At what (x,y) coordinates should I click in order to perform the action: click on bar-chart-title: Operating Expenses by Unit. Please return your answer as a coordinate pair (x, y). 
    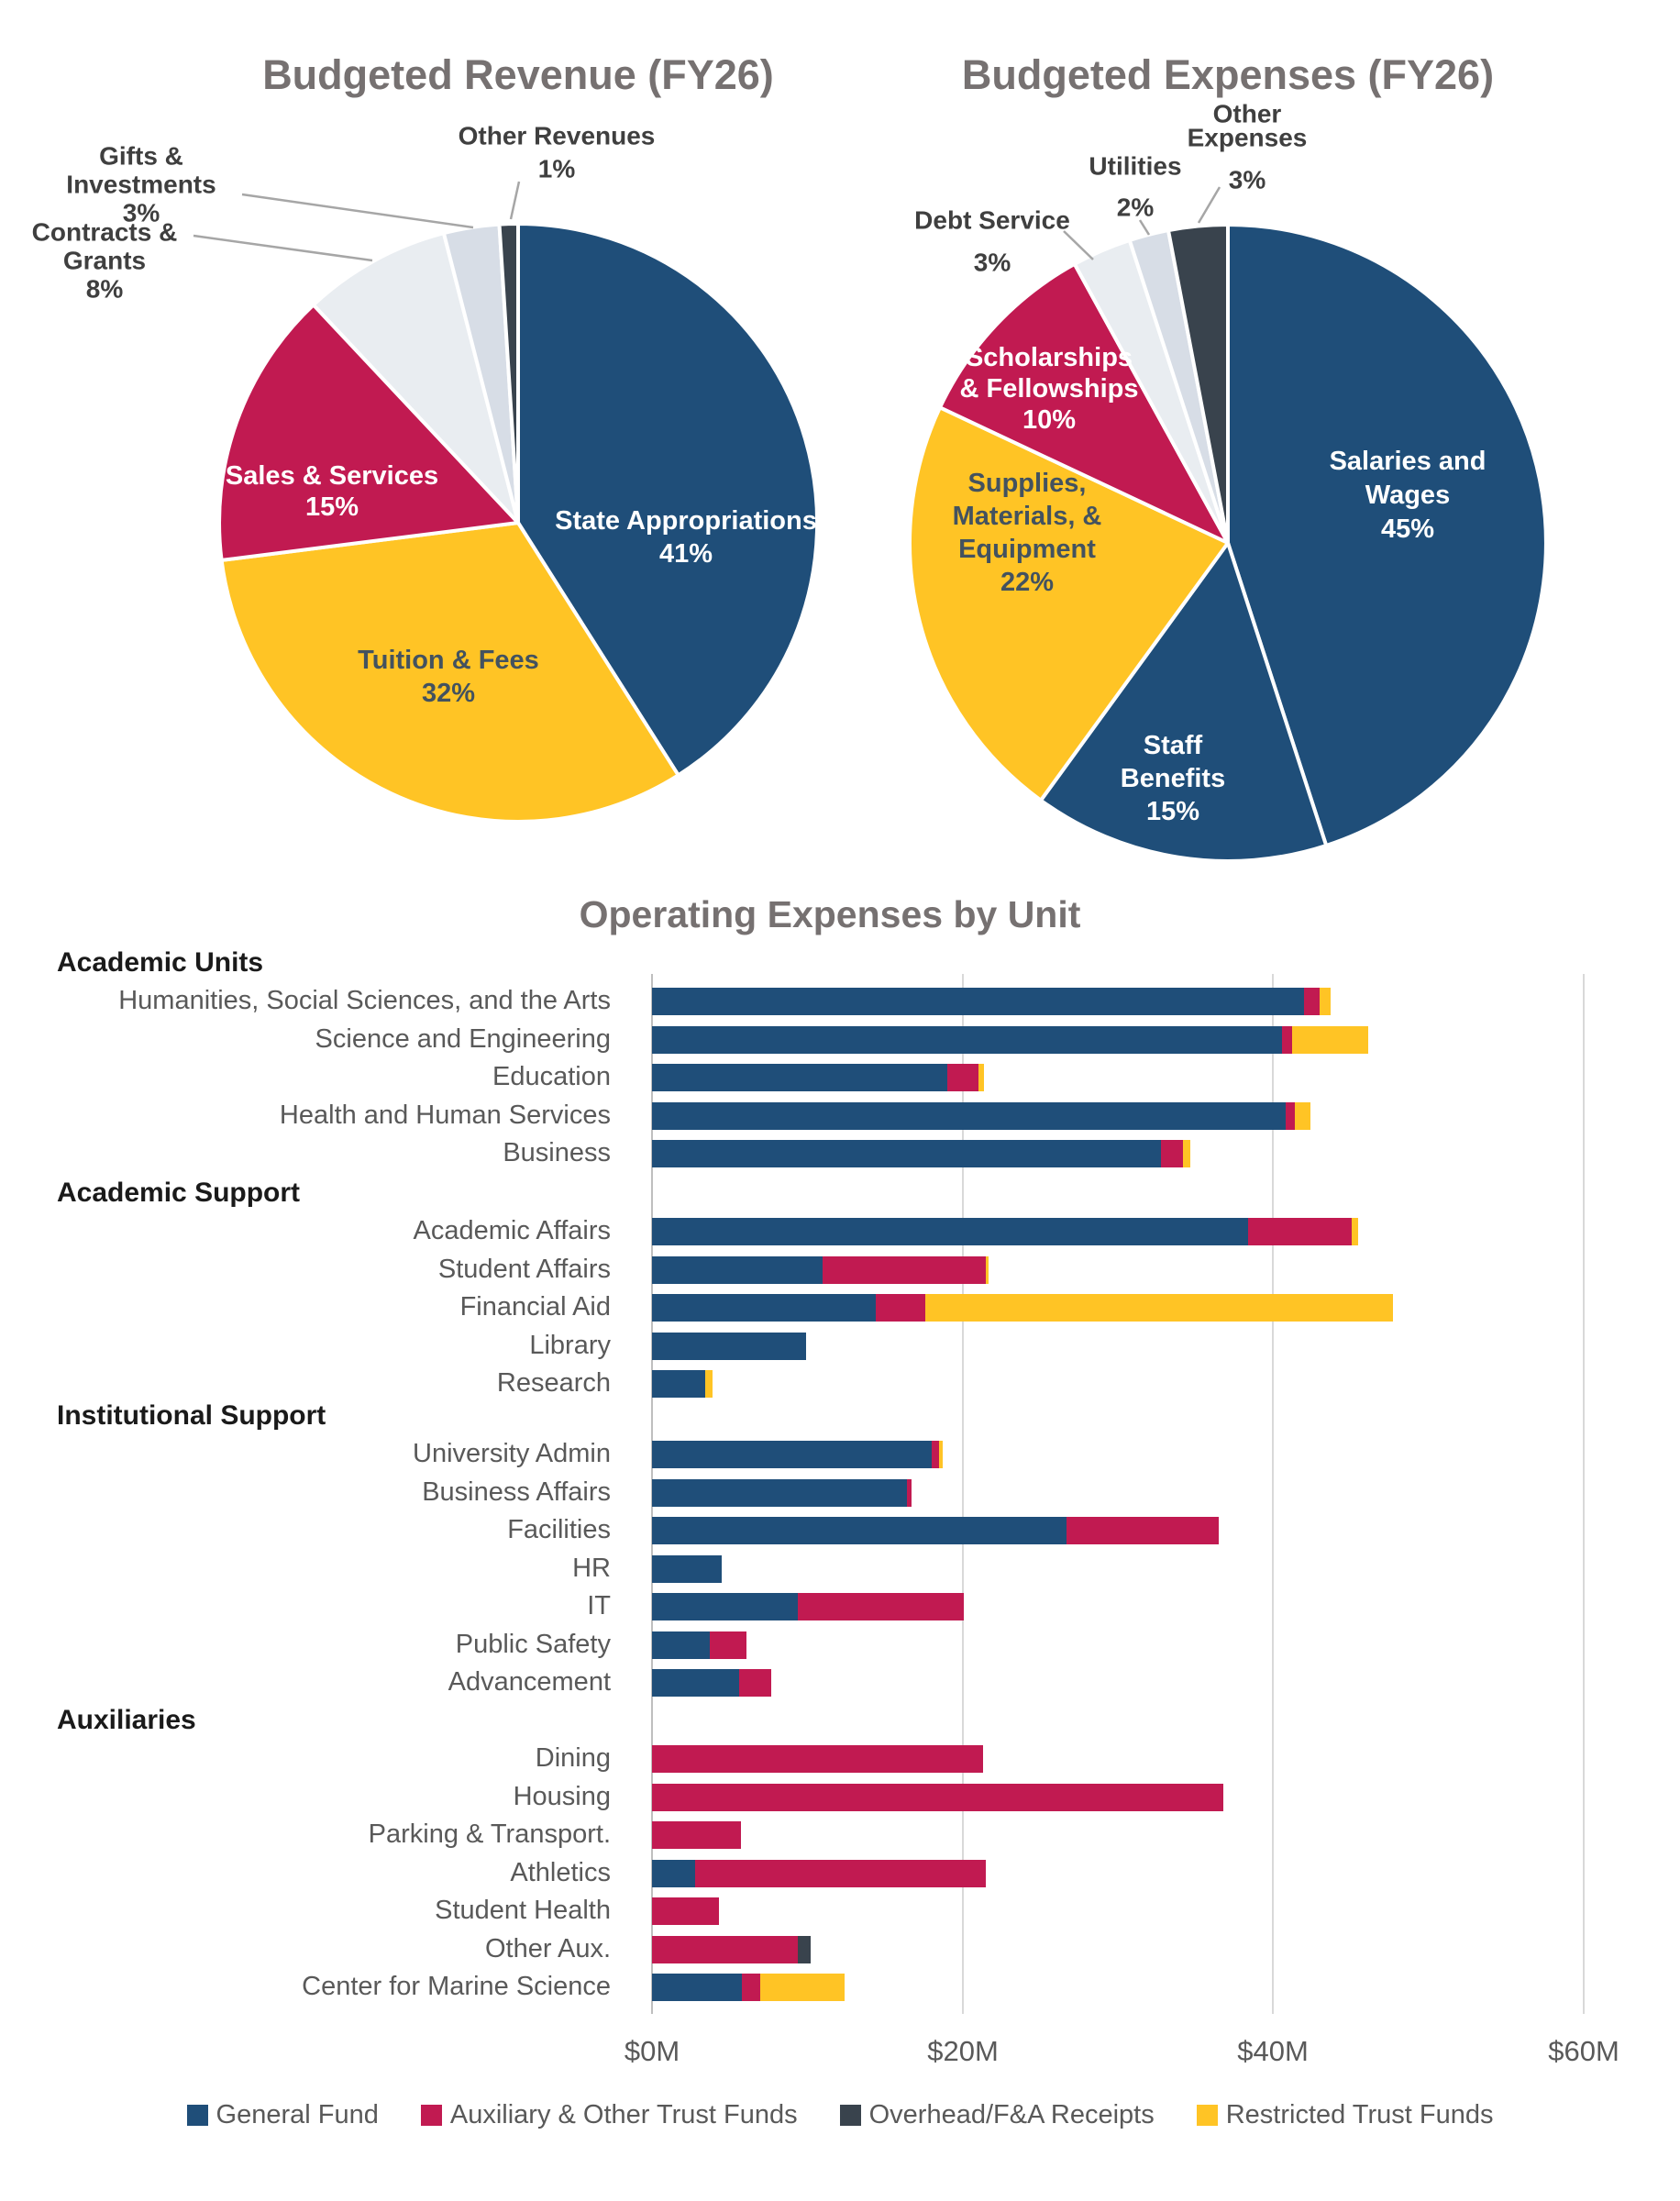
    Looking at the image, I should click on (830, 914).